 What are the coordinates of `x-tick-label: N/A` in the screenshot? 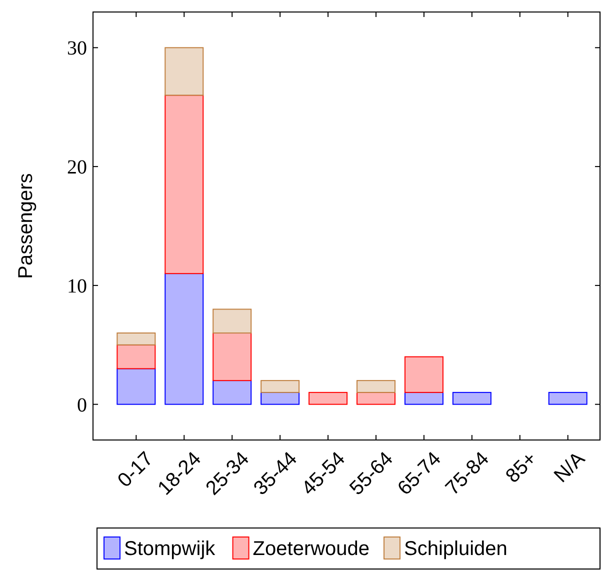 It's located at (570, 467).